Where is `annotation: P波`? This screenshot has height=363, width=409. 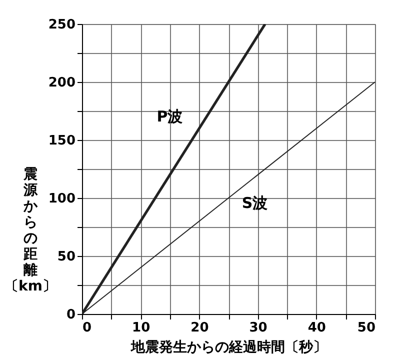
annotation: P波 is located at coordinates (169, 117).